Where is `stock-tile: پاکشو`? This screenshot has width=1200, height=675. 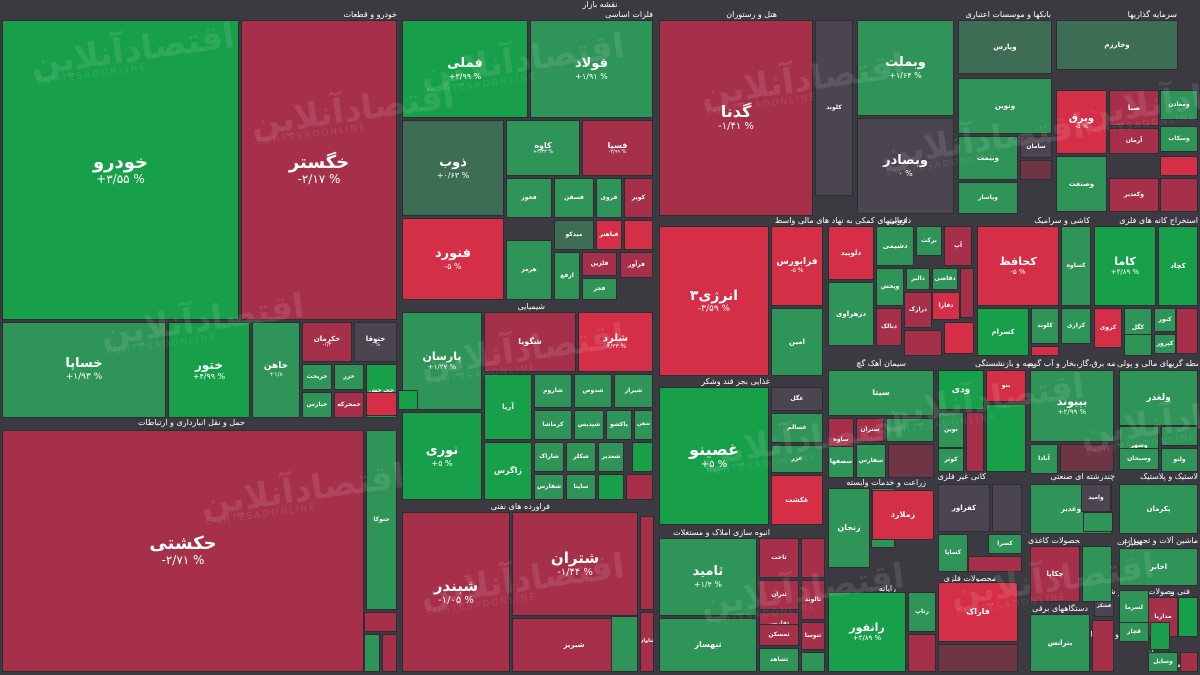 stock-tile: پاکشو is located at coordinates (619, 425).